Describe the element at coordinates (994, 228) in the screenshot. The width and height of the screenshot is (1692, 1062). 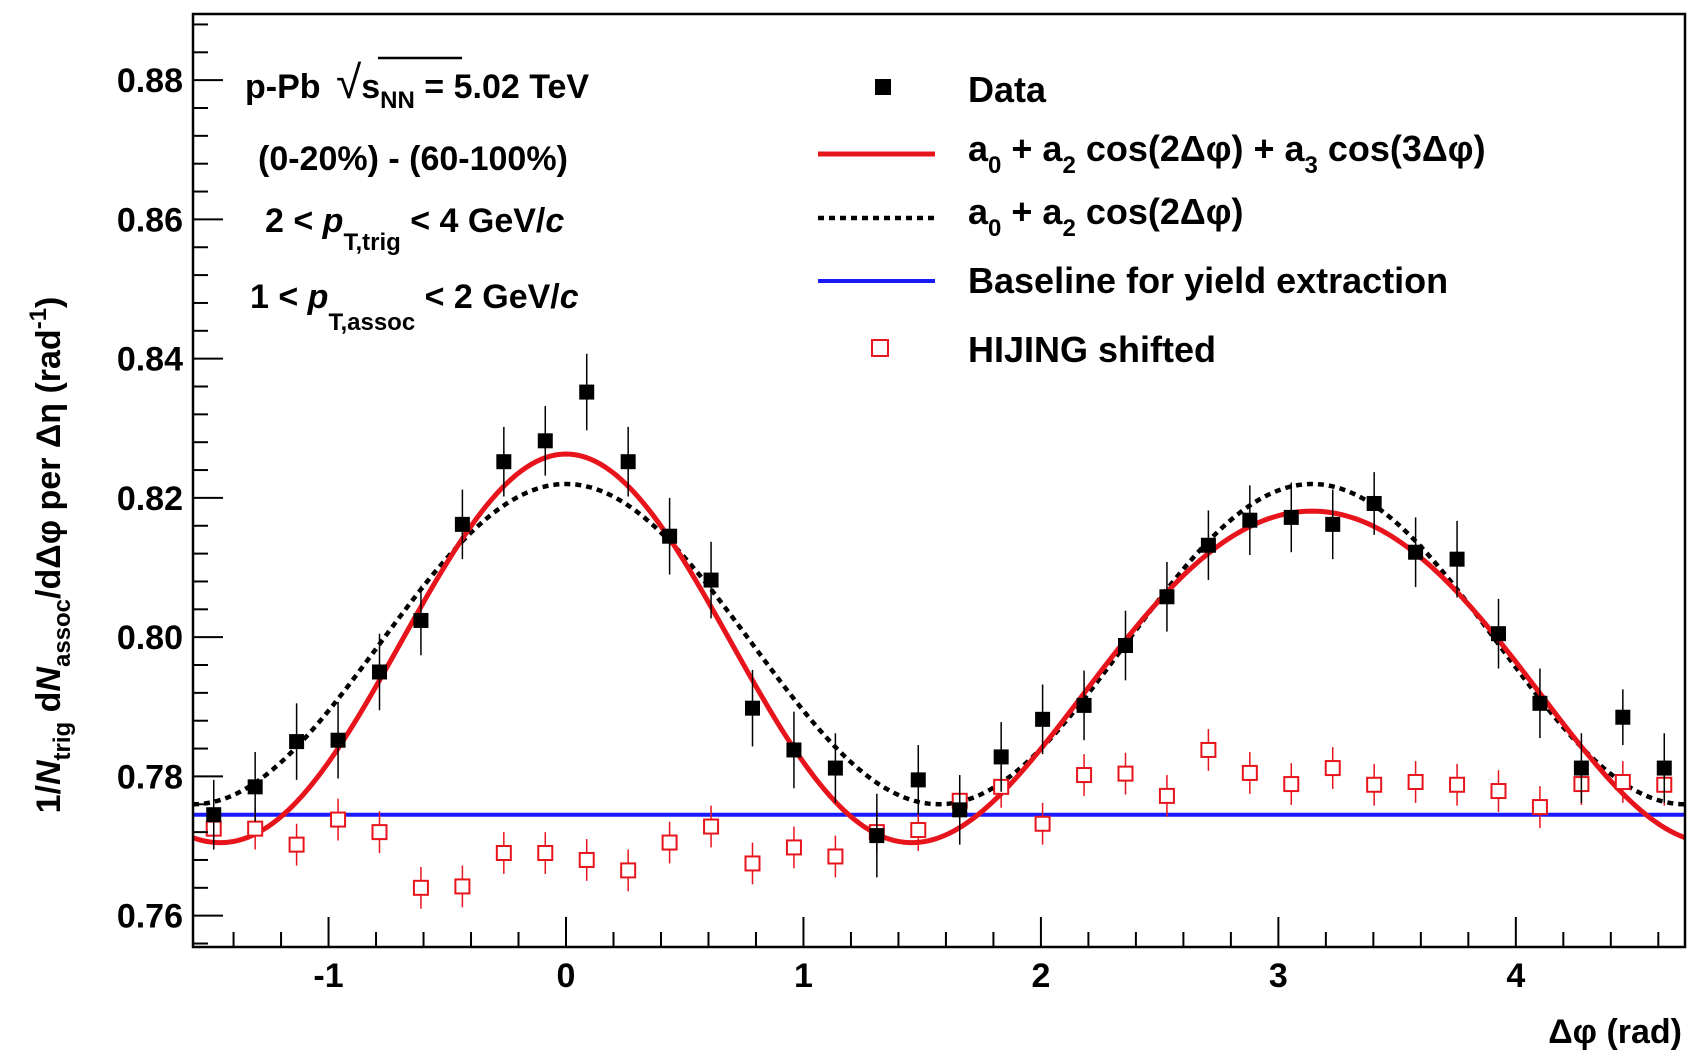
I see `fit-v2-s0: 0` at that location.